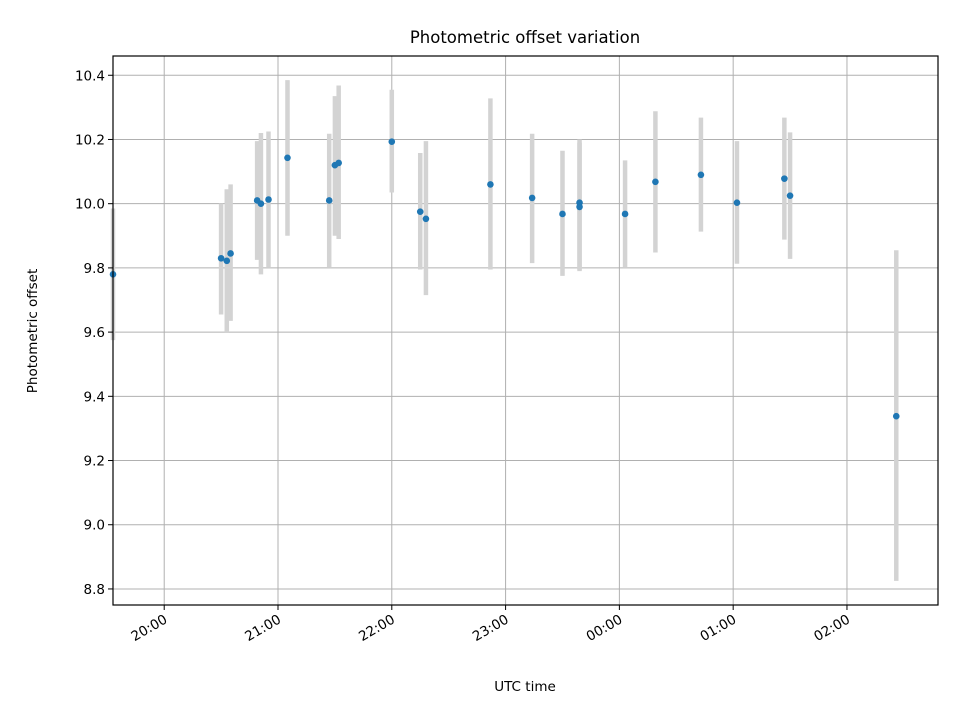 The width and height of the screenshot is (960, 720). What do you see at coordinates (94, 462) in the screenshot?
I see `y-tick-label: 9.2` at bounding box center [94, 462].